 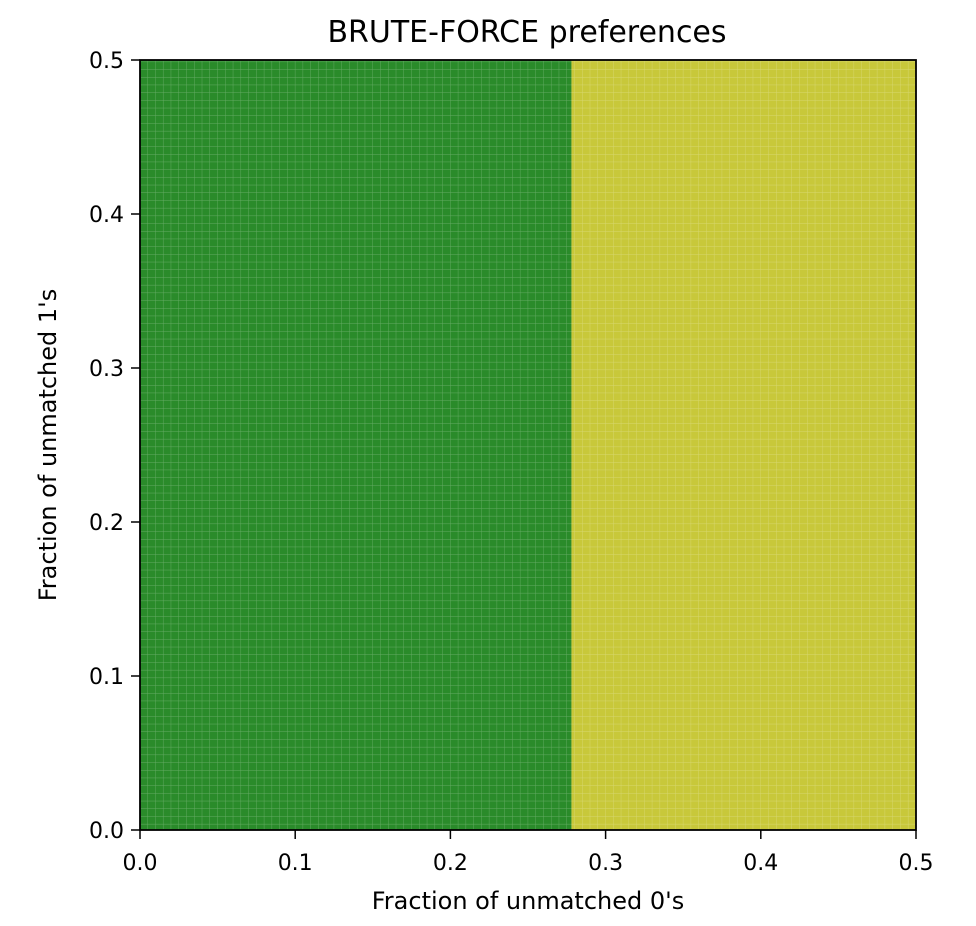 What do you see at coordinates (916, 863) in the screenshot?
I see `x-tick-label: 0.5` at bounding box center [916, 863].